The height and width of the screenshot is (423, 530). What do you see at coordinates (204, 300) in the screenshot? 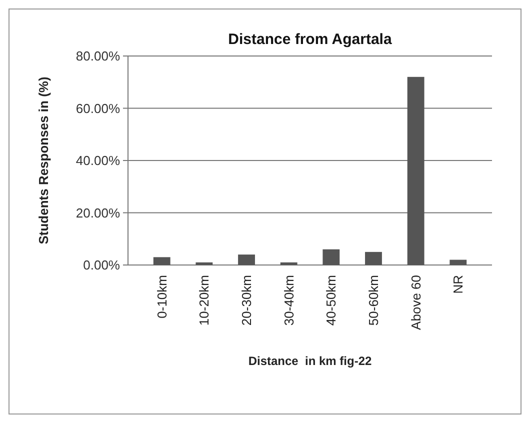
I see `x-tick-label: 10-20km` at bounding box center [204, 300].